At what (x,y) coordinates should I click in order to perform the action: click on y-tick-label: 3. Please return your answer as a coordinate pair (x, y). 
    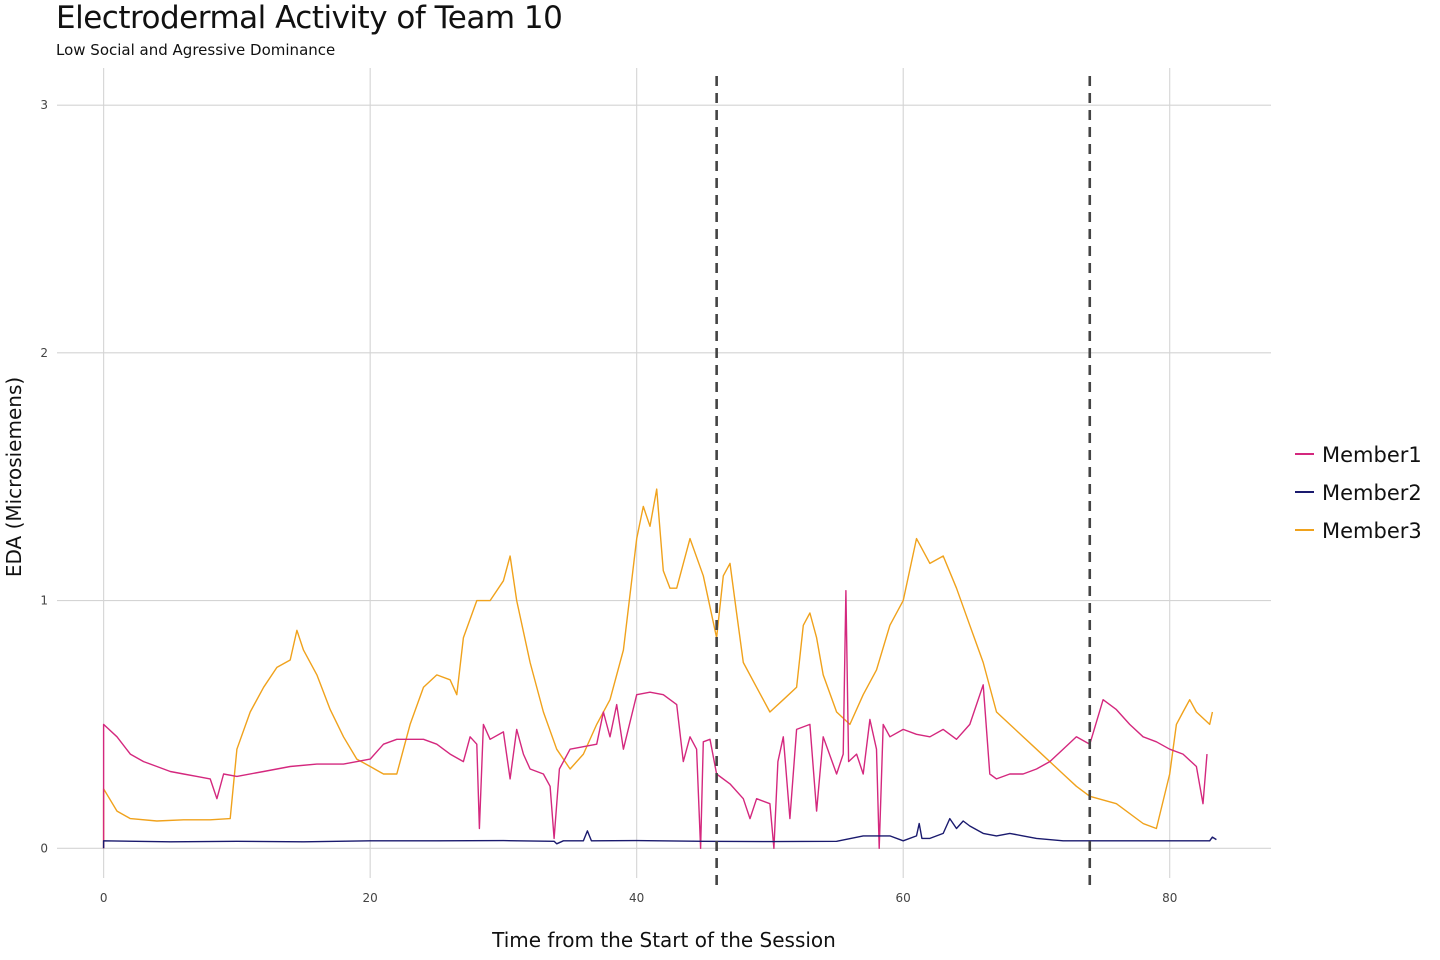
    Looking at the image, I should click on (44, 105).